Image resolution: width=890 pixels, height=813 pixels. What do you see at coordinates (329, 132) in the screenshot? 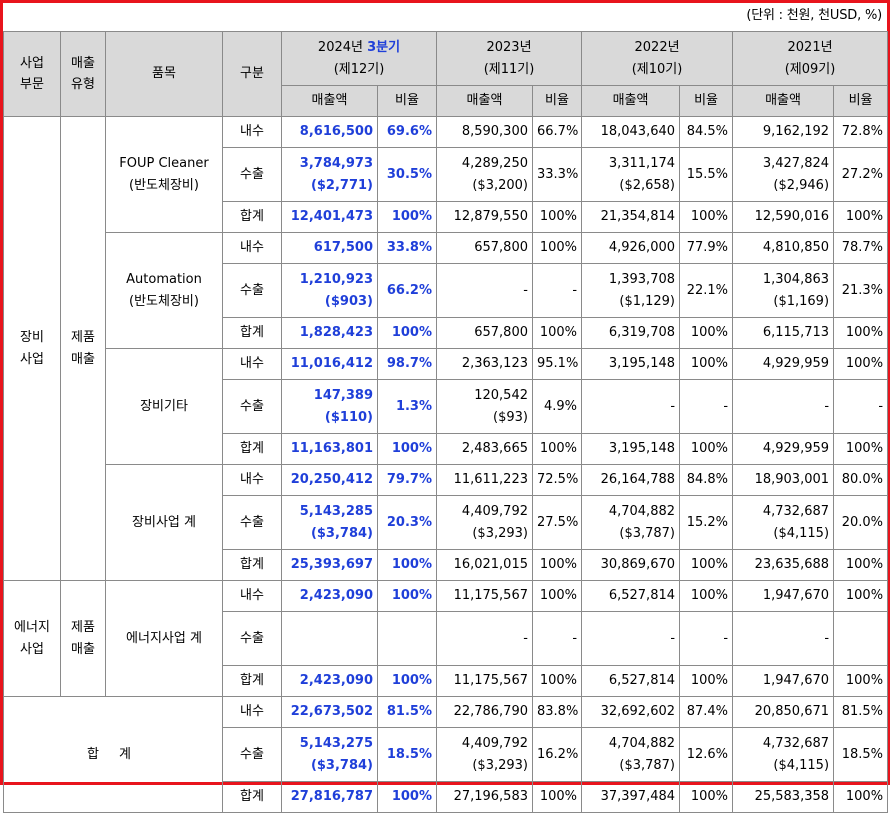
I see `sales-value: 8,616,500` at bounding box center [329, 132].